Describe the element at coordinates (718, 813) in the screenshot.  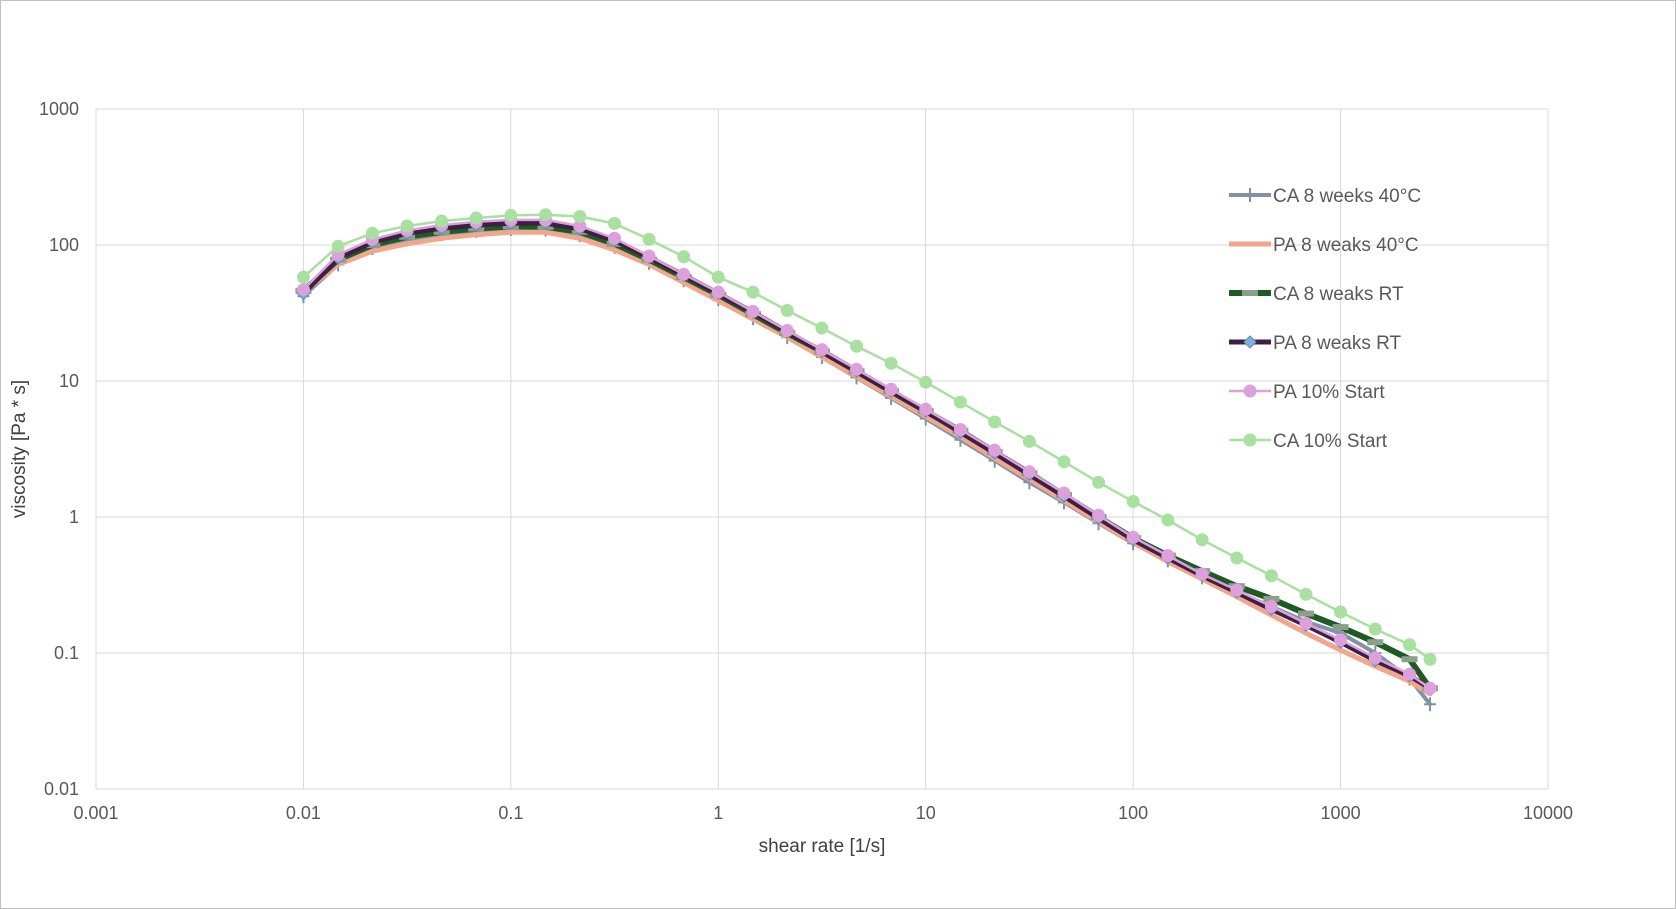
I see `x-tick-label: 1` at that location.